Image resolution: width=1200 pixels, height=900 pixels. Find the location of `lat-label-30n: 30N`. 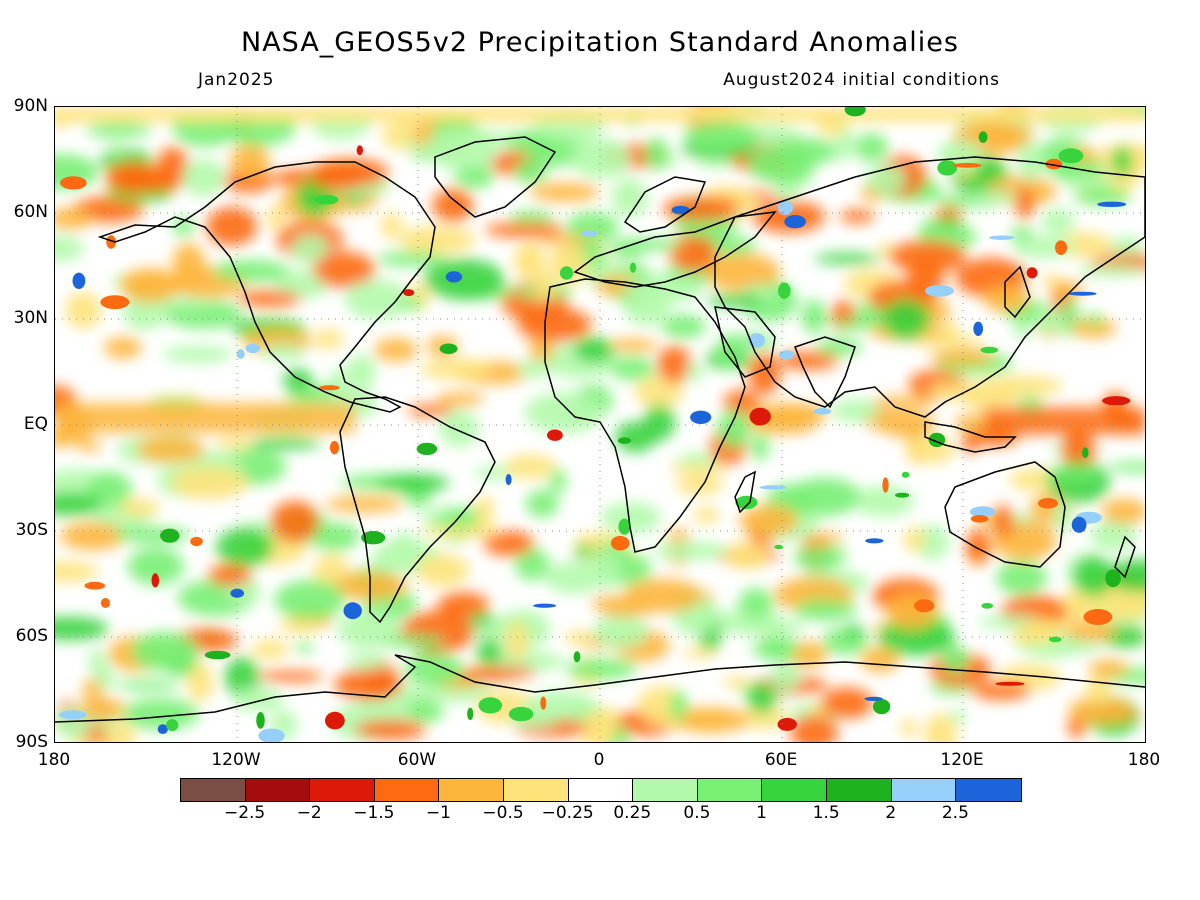

lat-label-30n: 30N is located at coordinates (30, 318).